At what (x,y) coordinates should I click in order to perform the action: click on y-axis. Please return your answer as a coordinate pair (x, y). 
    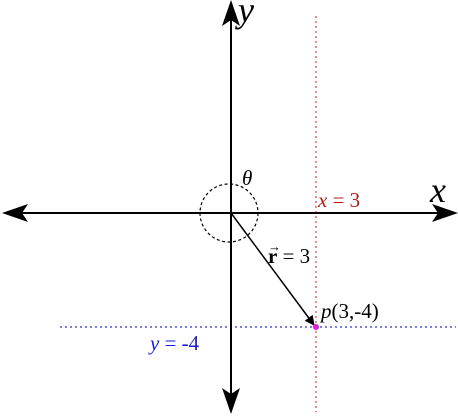
    Looking at the image, I should click on (231, 207).